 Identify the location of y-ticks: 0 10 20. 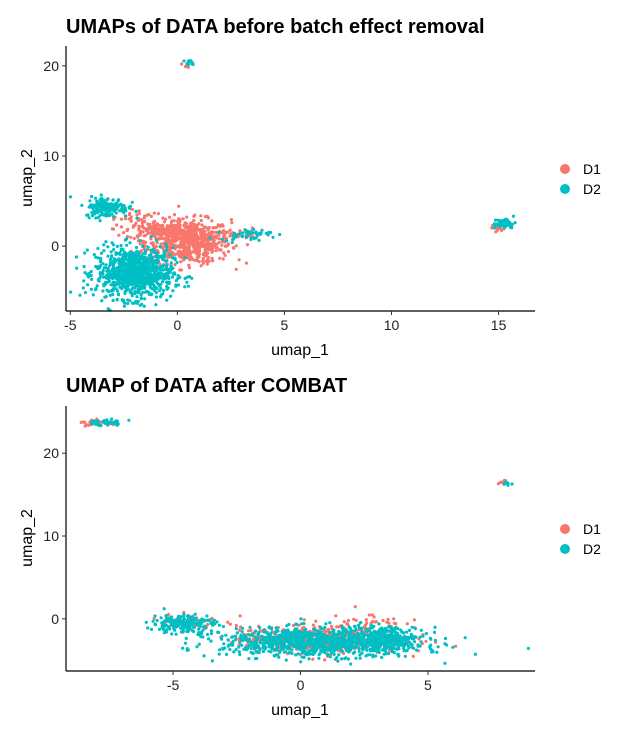
(54, 536).